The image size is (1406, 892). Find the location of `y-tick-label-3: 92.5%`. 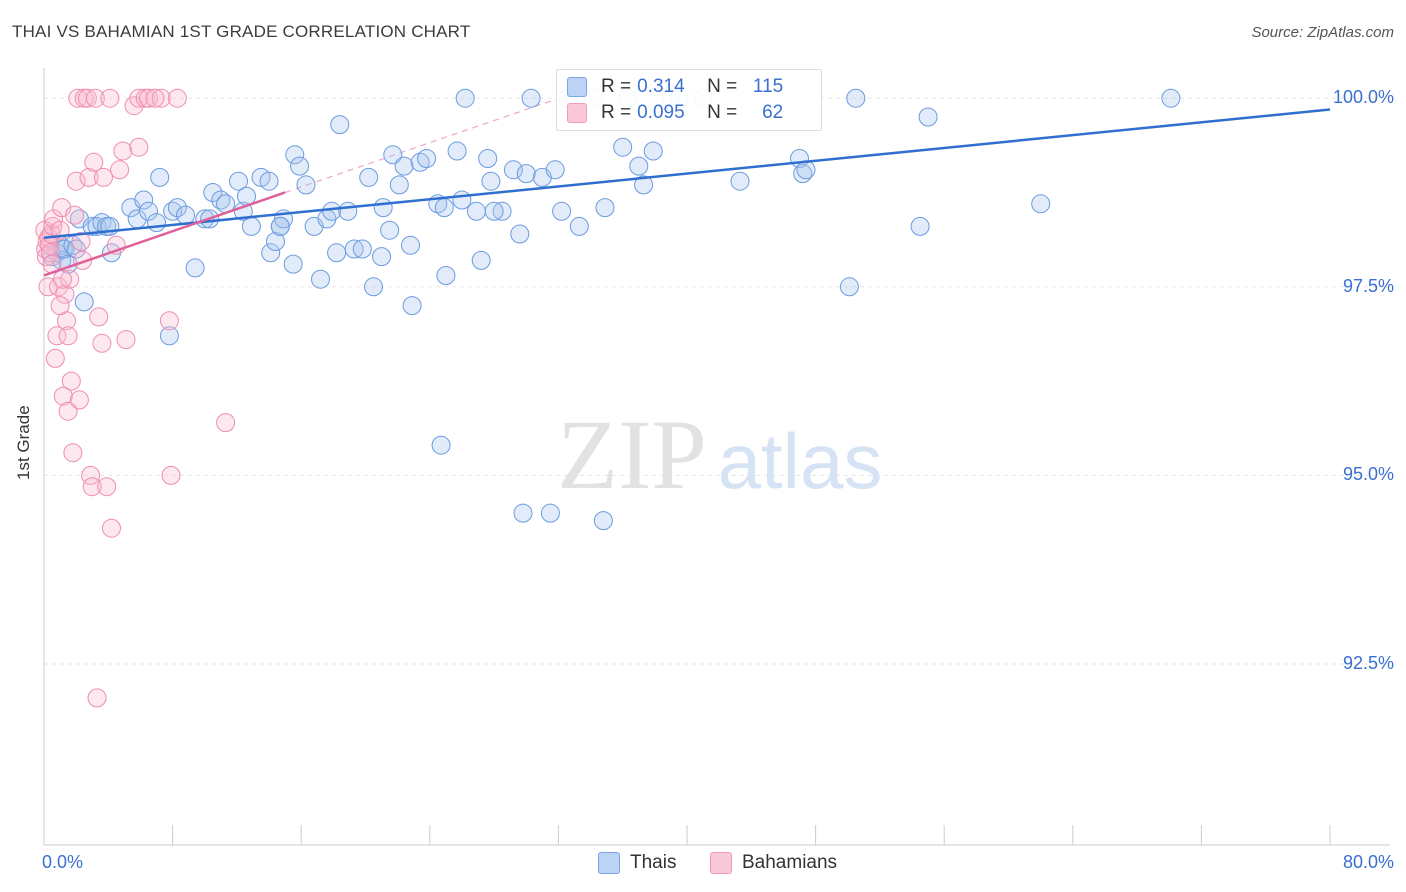

y-tick-label-3: 92.5% is located at coordinates (1368, 662).